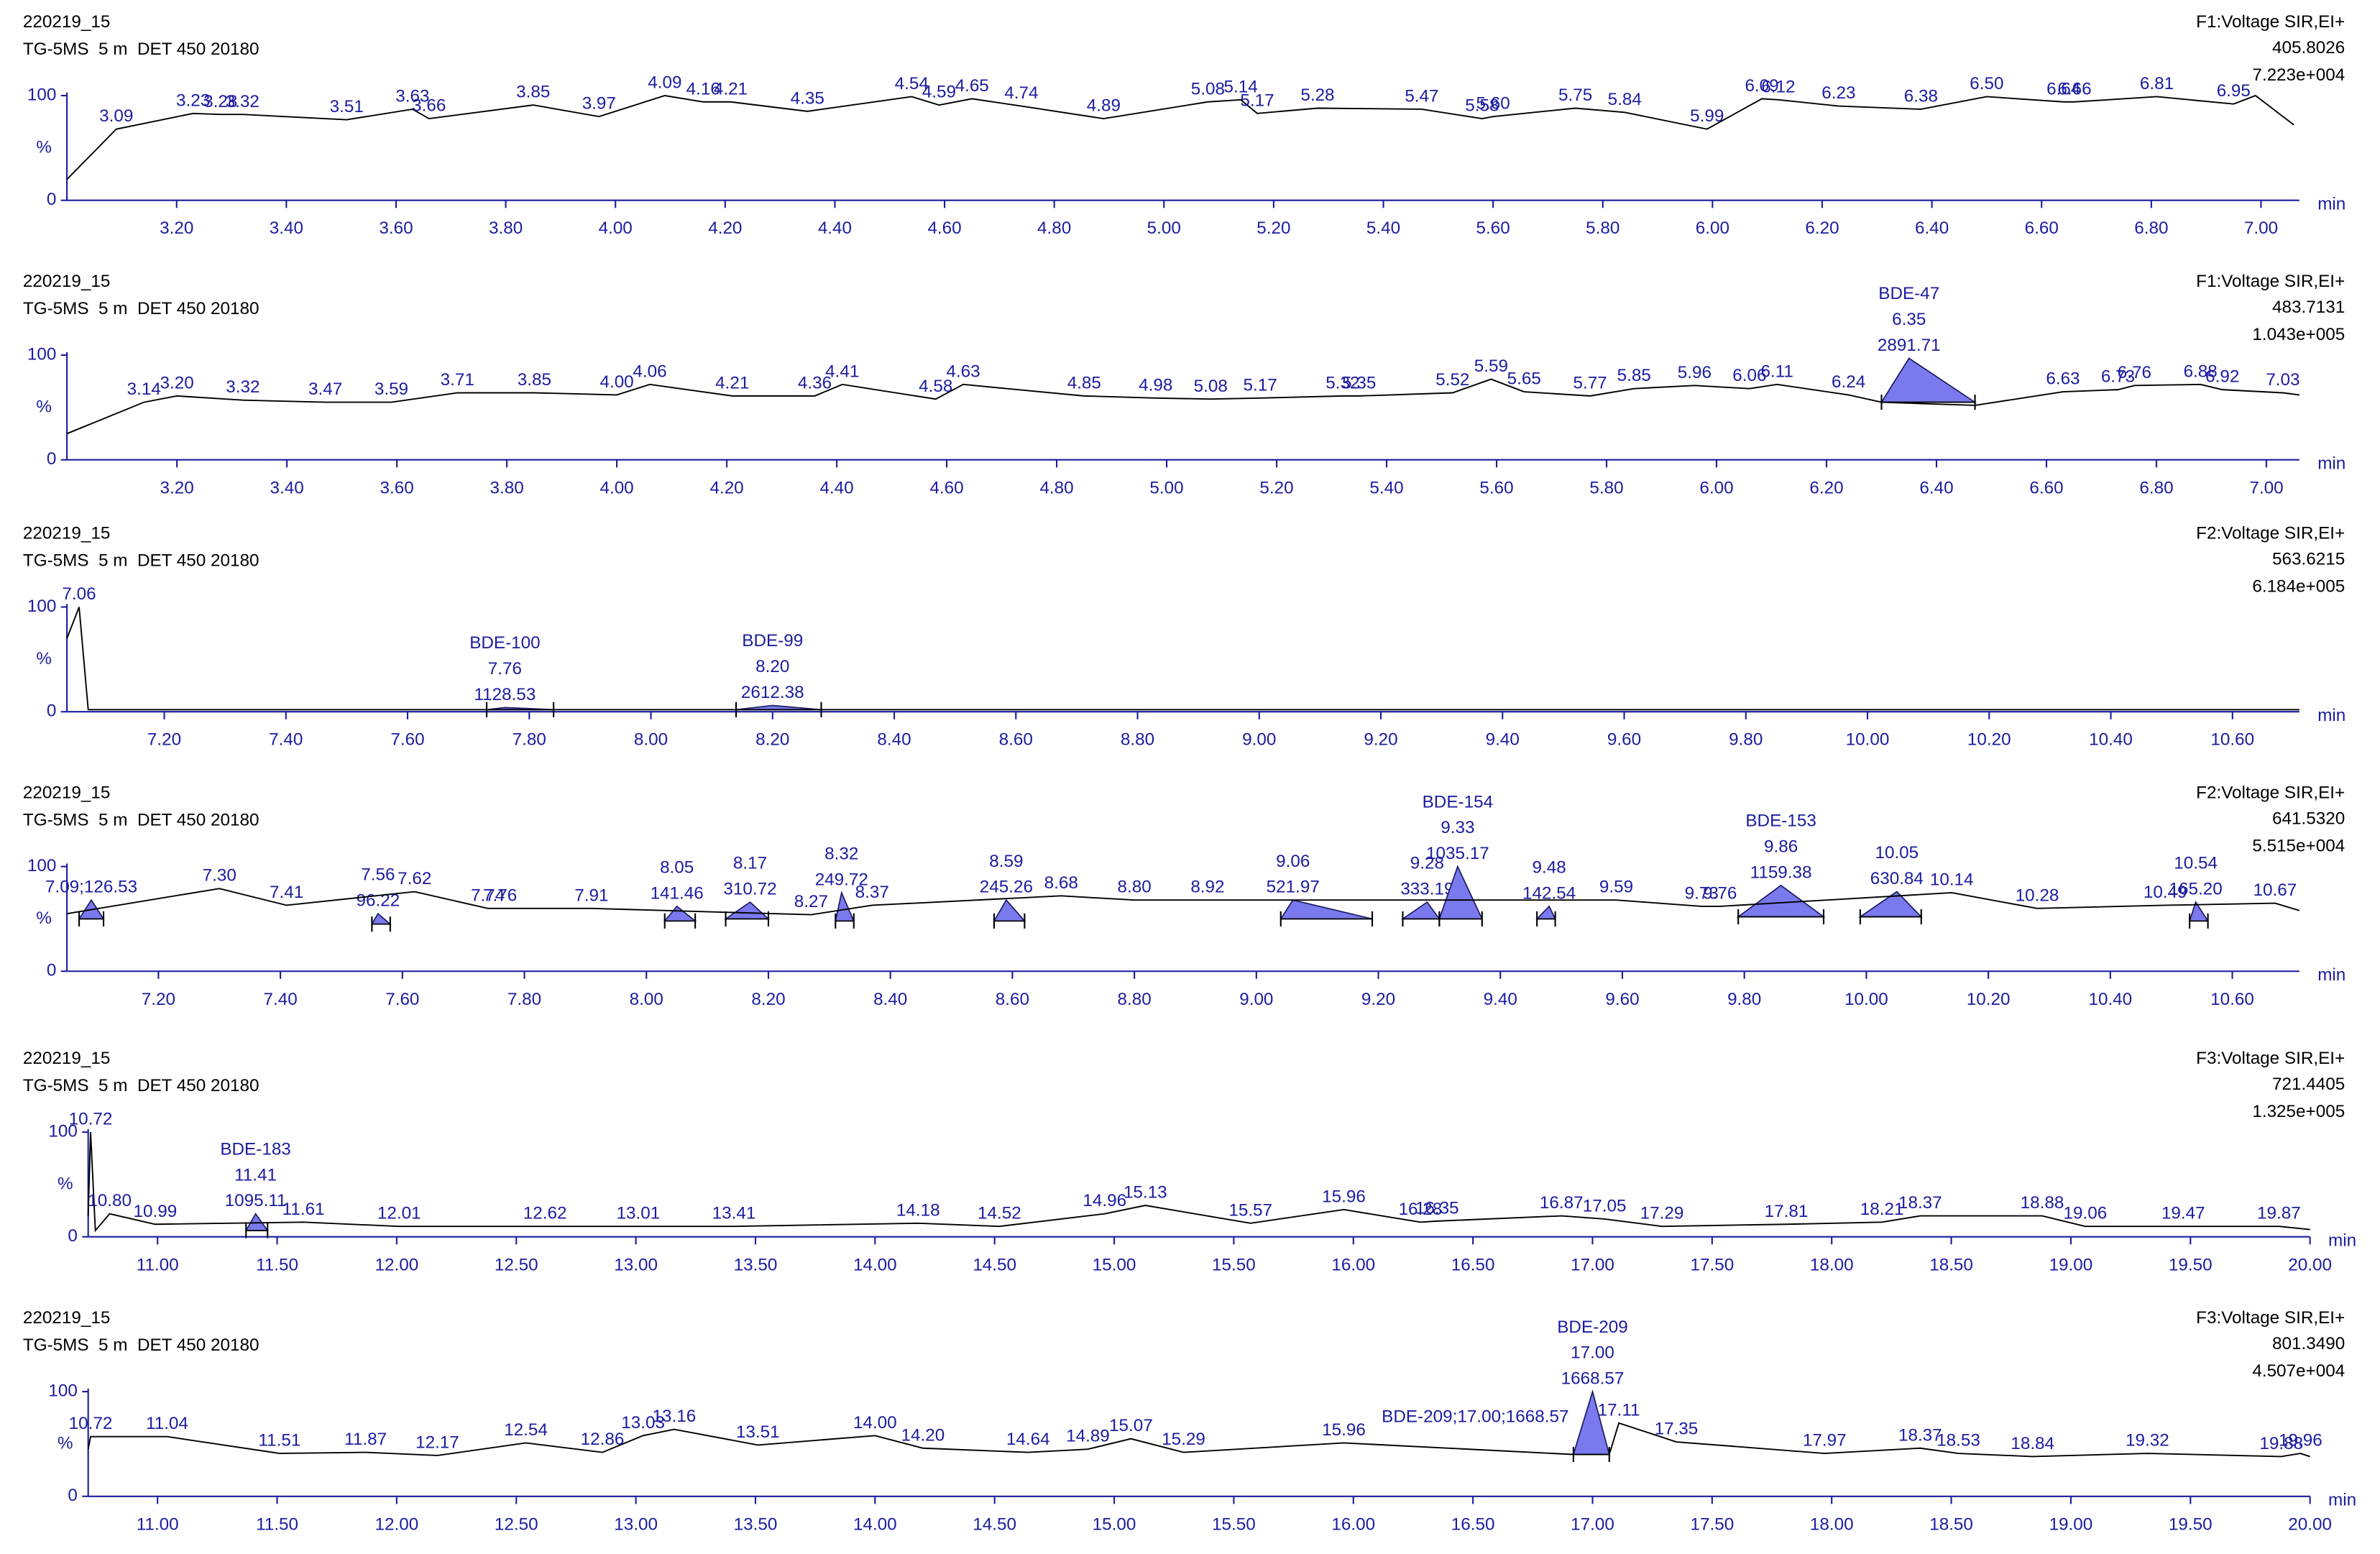  Describe the element at coordinates (255, 1149) in the screenshot. I see `peak-annotation: BDE-183` at that location.